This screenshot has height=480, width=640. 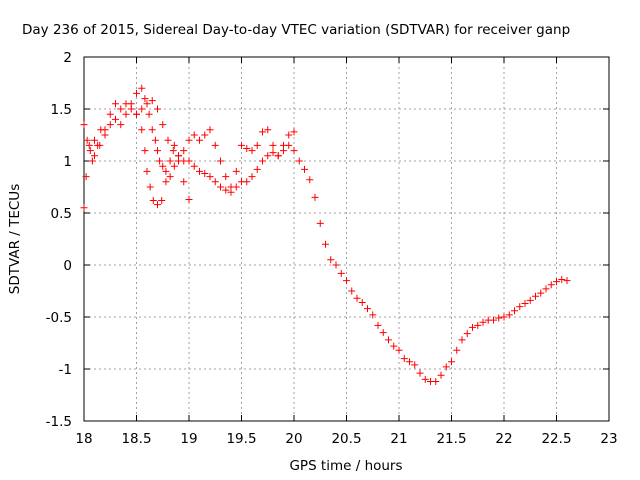 I want to click on y-tick-label: 2, so click(x=67, y=58).